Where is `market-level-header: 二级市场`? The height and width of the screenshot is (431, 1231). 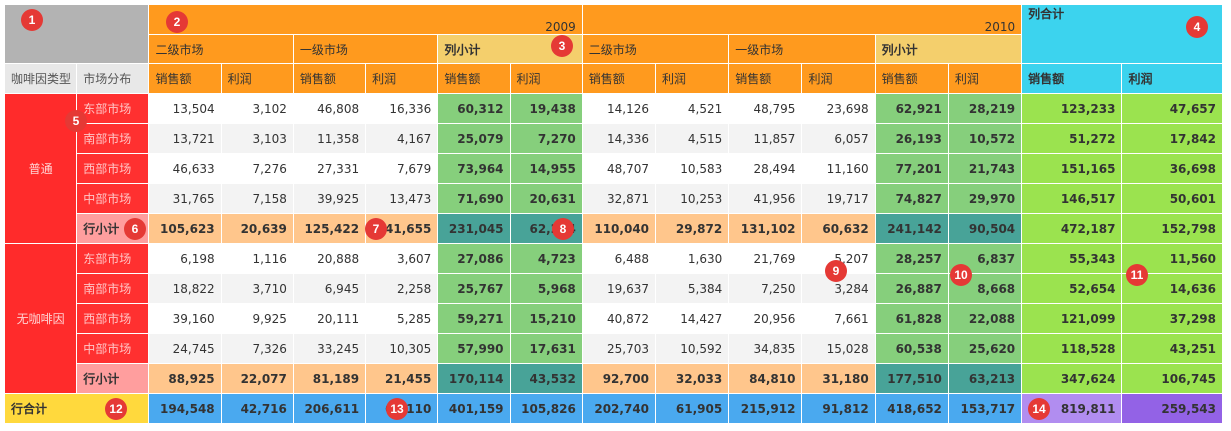
market-level-header: 二级市场 is located at coordinates (655, 49).